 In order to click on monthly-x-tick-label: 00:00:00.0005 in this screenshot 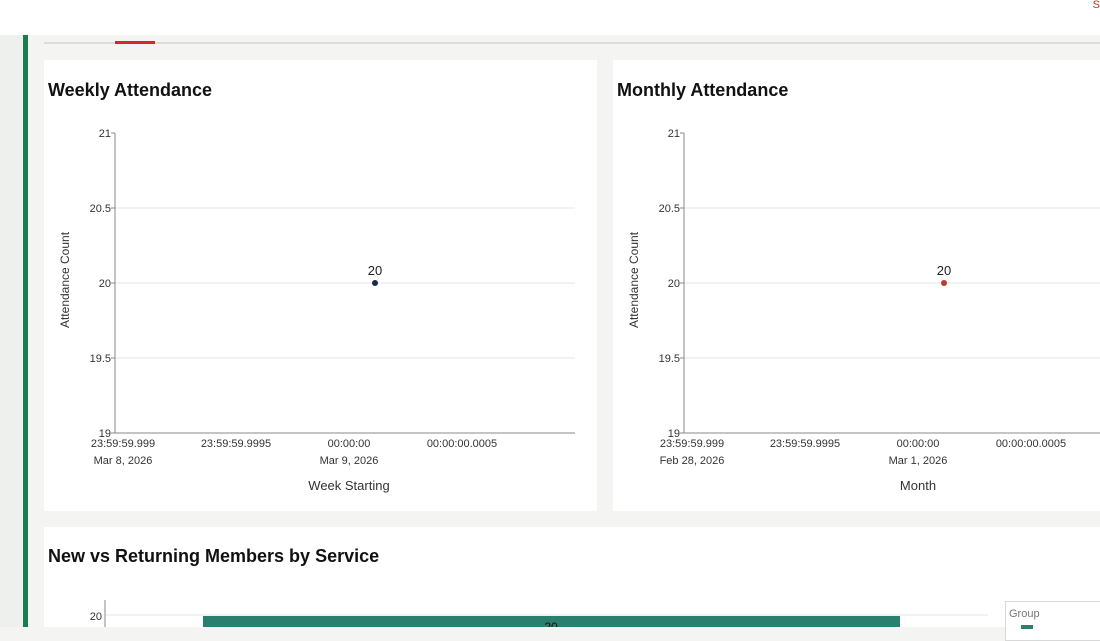, I will do `click(1031, 444)`.